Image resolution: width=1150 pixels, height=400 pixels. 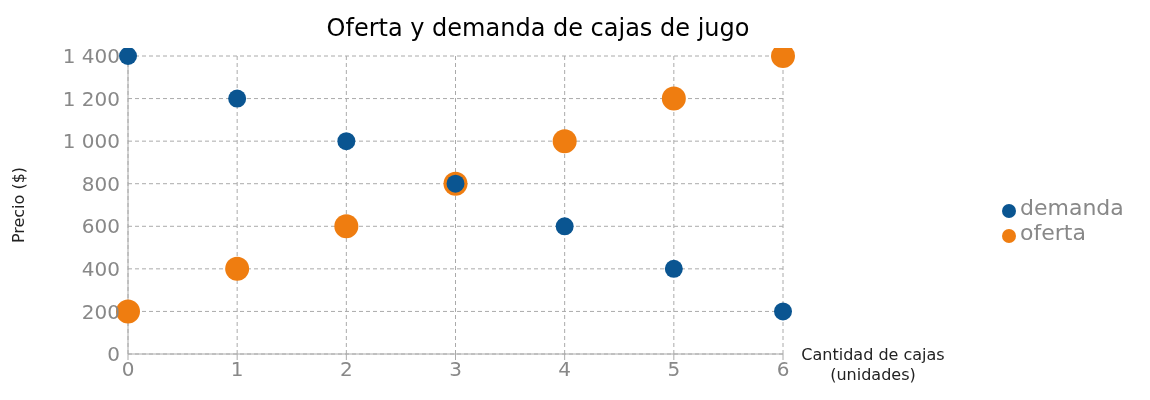 What do you see at coordinates (783, 369) in the screenshot?
I see `x-tick-label: 6` at bounding box center [783, 369].